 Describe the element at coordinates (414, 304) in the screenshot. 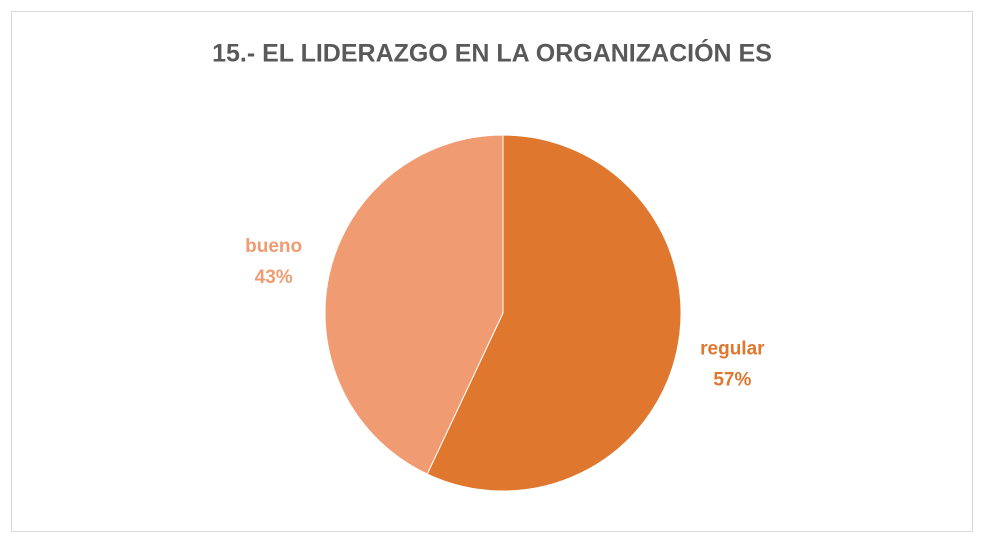

I see `pie-slice` at that location.